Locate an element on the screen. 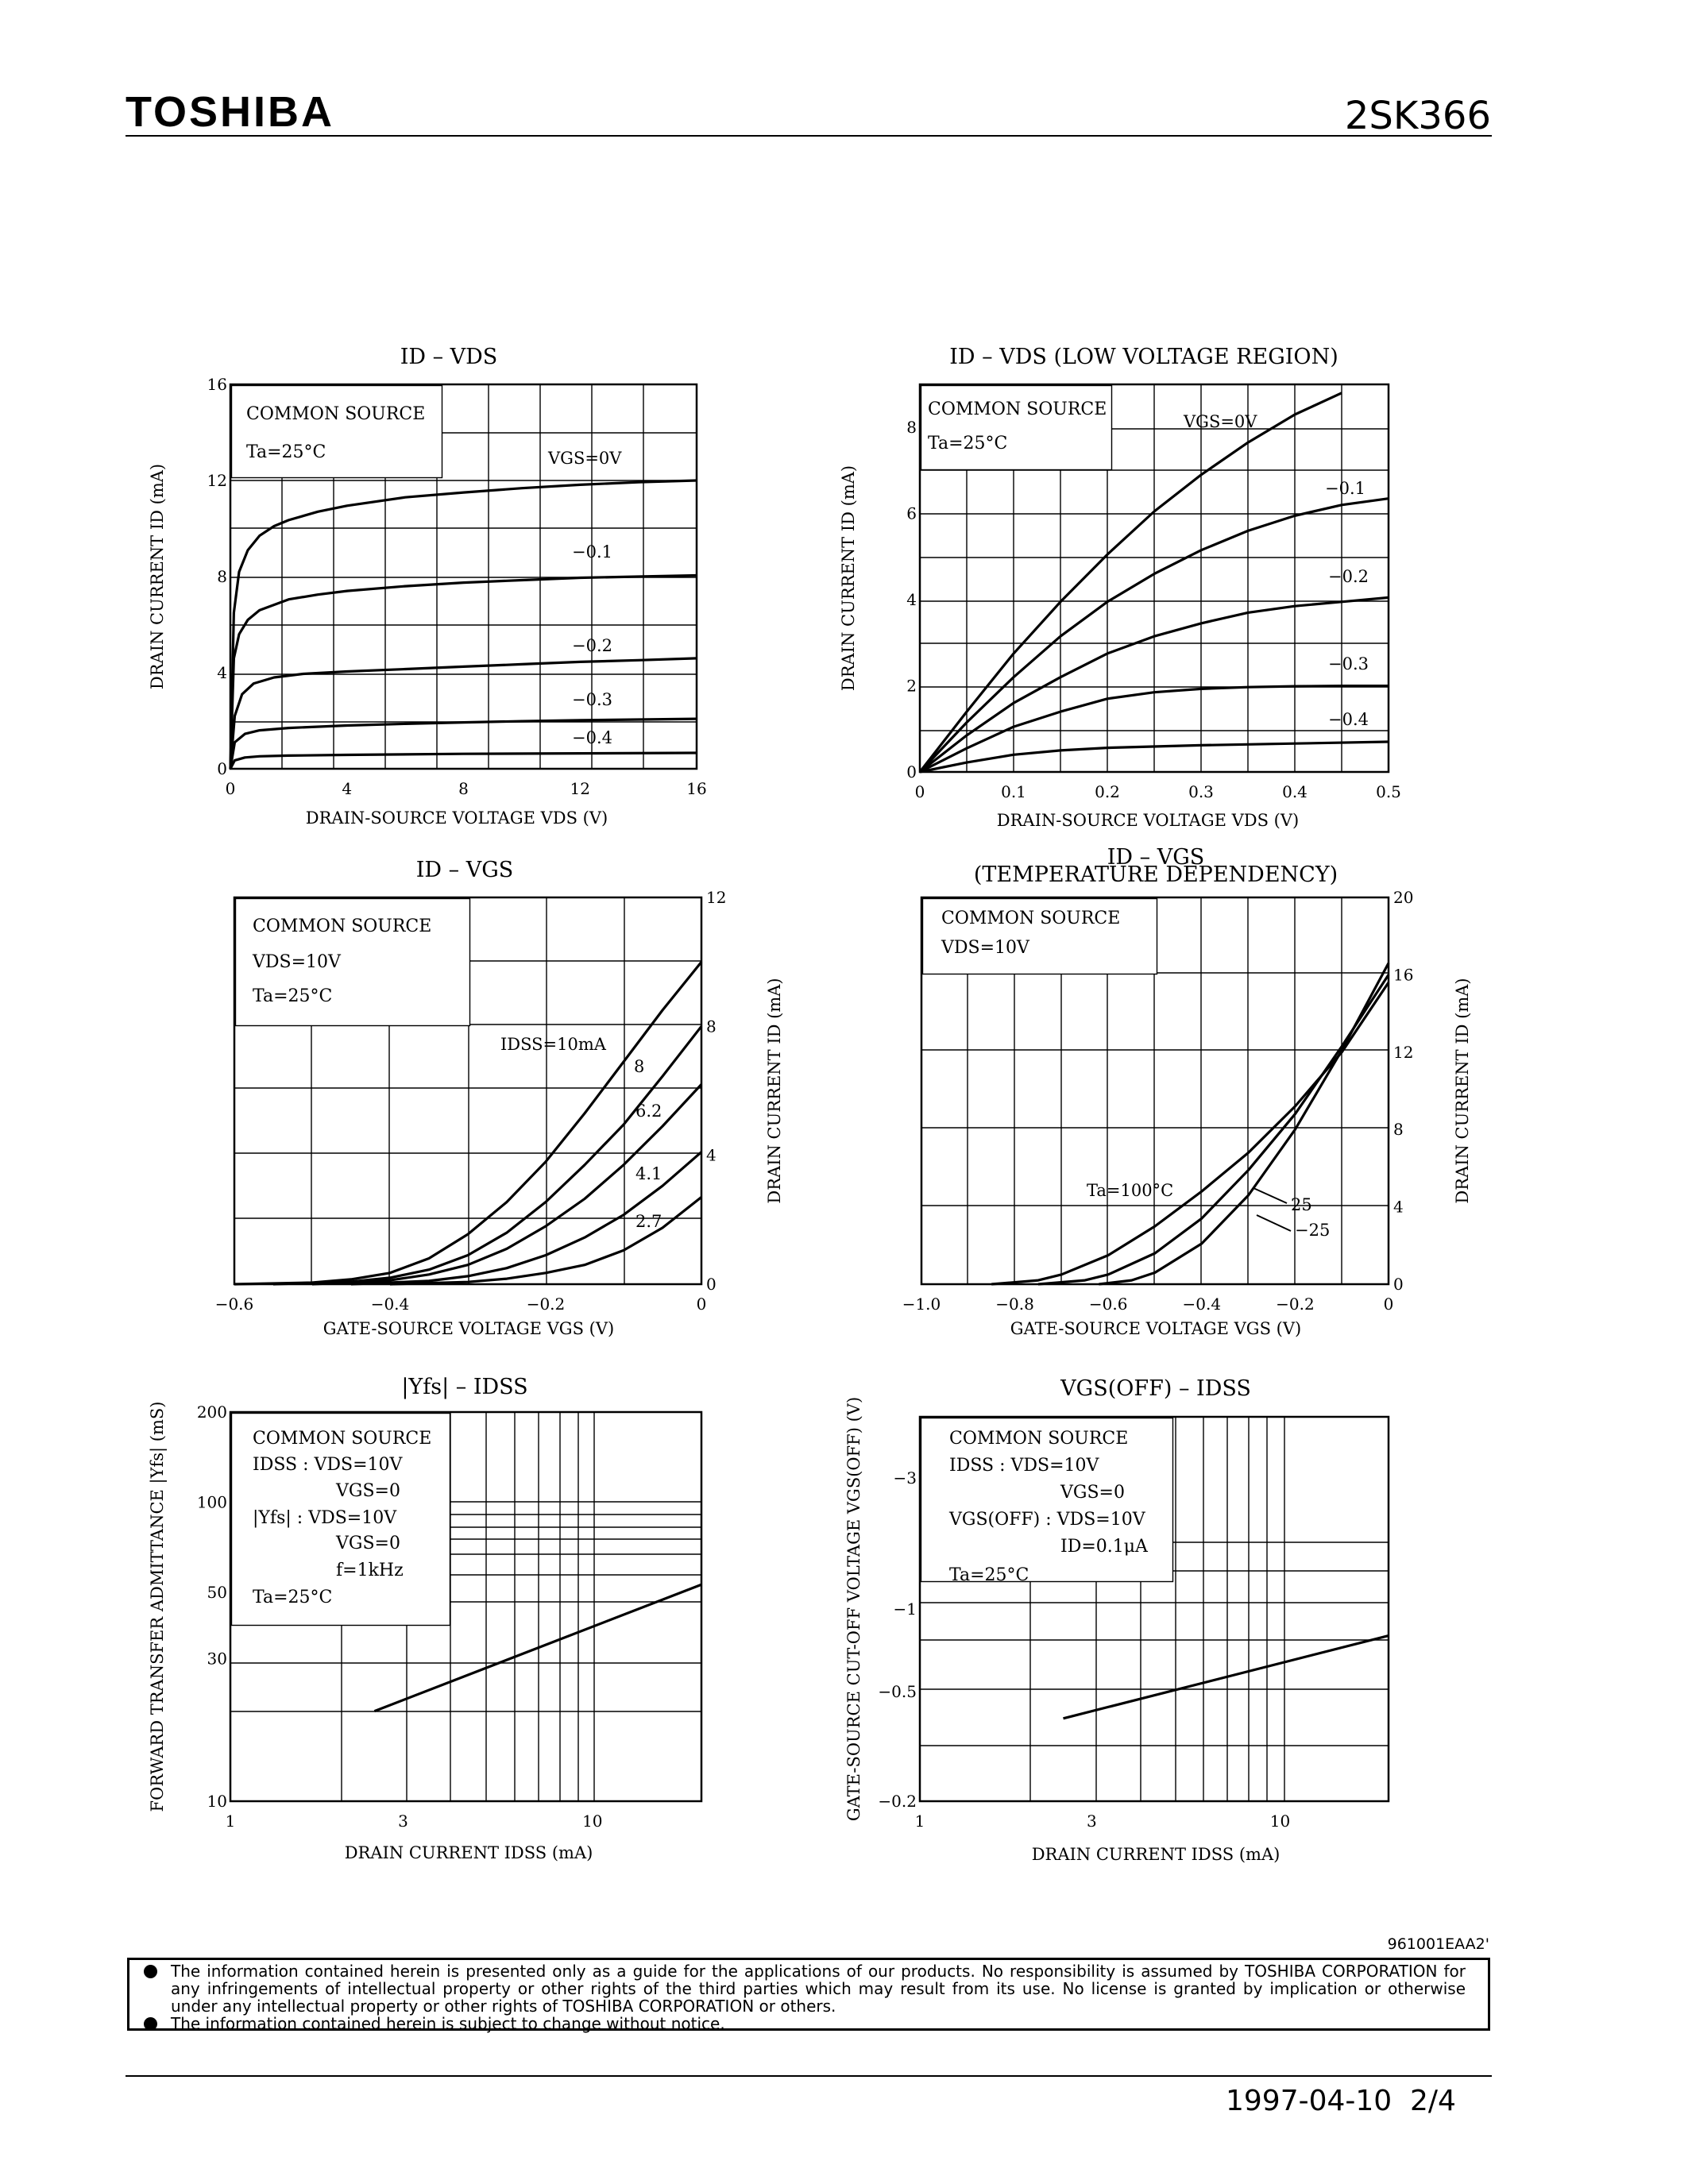 This screenshot has height=2184, width=1688. y-axis-label: DRAIN CURRENT ID (mA) is located at coordinates (1462, 1090).